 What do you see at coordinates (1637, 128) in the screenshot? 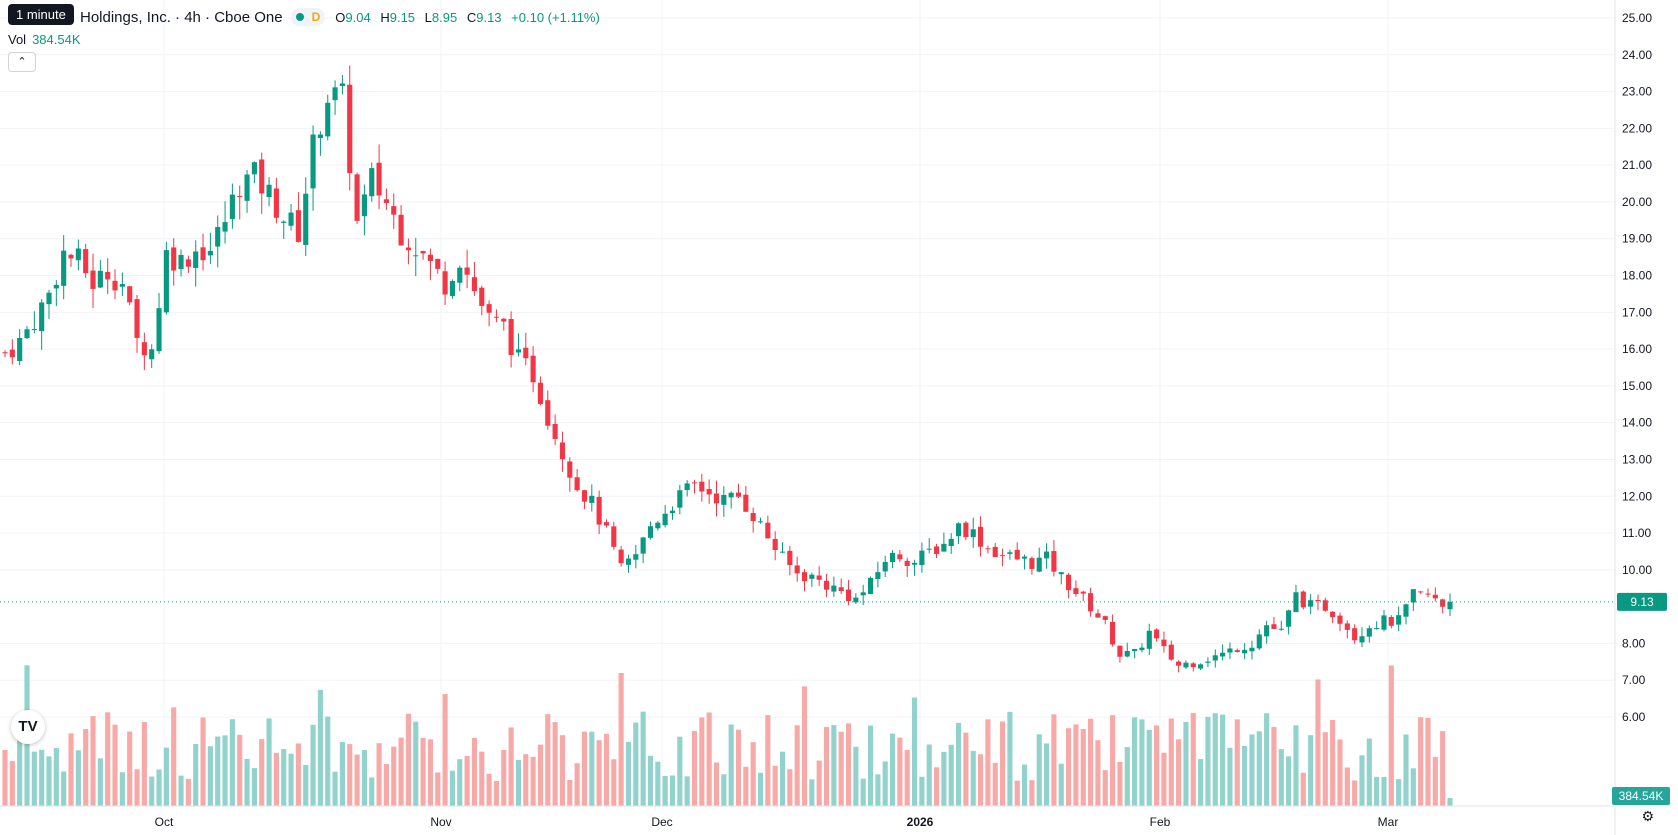
I see `price-tick-label: 22.00` at bounding box center [1637, 128].